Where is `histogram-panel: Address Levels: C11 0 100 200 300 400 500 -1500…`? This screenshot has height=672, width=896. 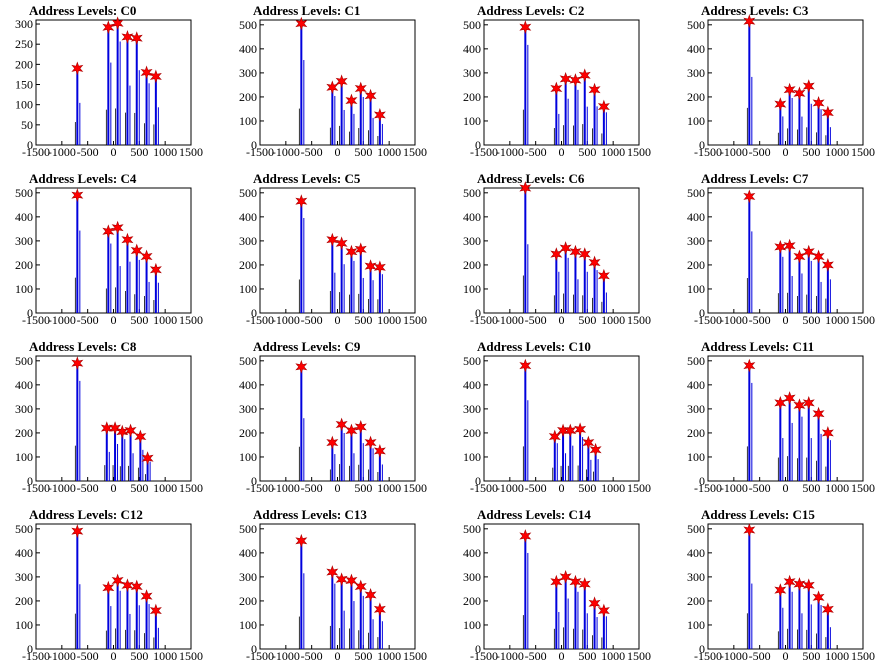 histogram-panel: Address Levels: C11 0 100 200 300 400 500 -1500… is located at coordinates (784, 420).